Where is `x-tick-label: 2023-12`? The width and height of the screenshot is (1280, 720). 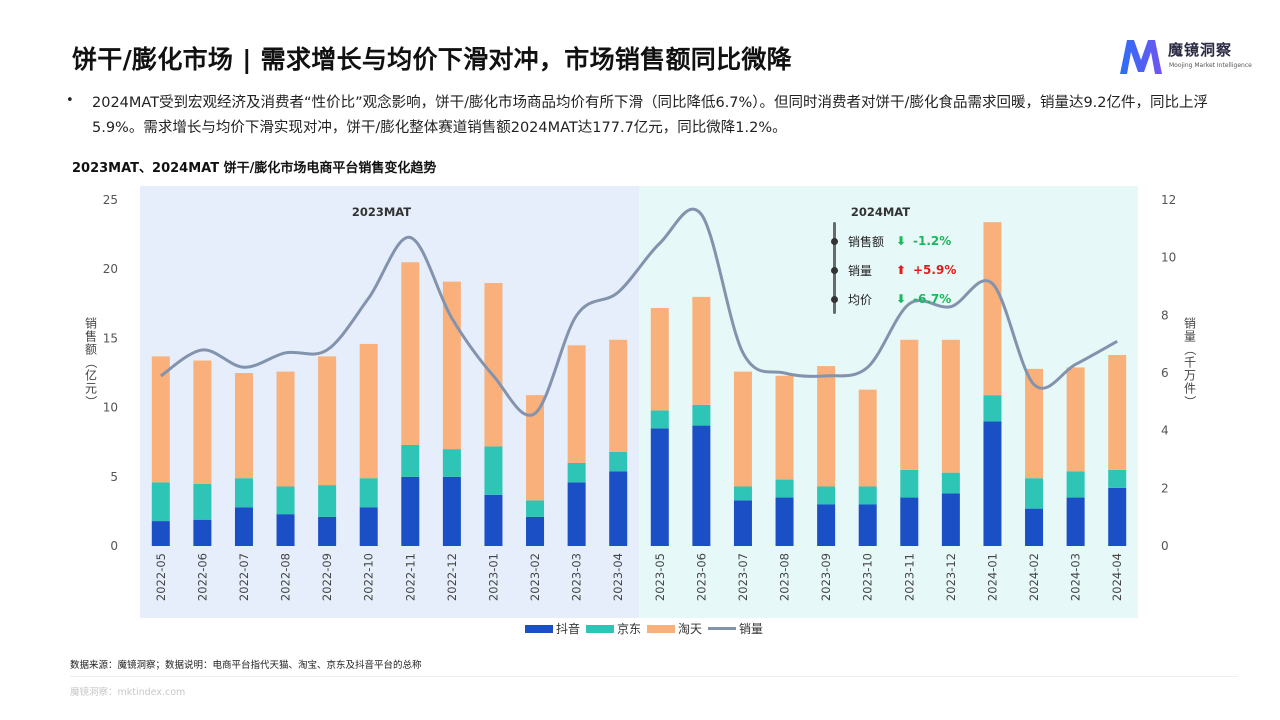
x-tick-label: 2023-12 is located at coordinates (951, 577).